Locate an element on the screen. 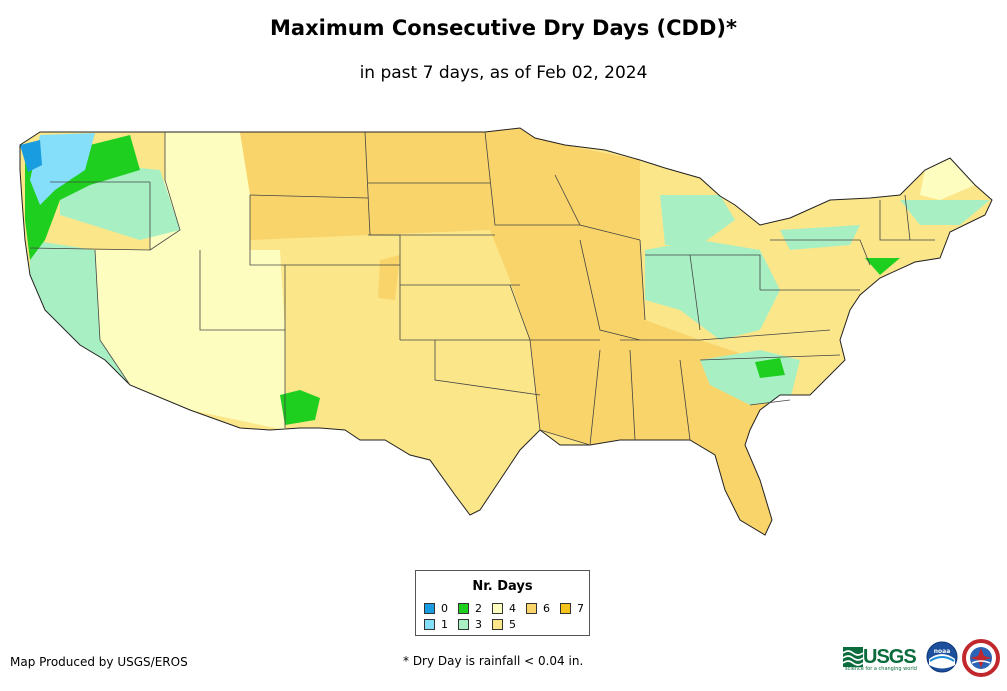 Image resolution: width=1007 pixels, height=691 pixels. svg-text: noaa is located at coordinates (942, 651).